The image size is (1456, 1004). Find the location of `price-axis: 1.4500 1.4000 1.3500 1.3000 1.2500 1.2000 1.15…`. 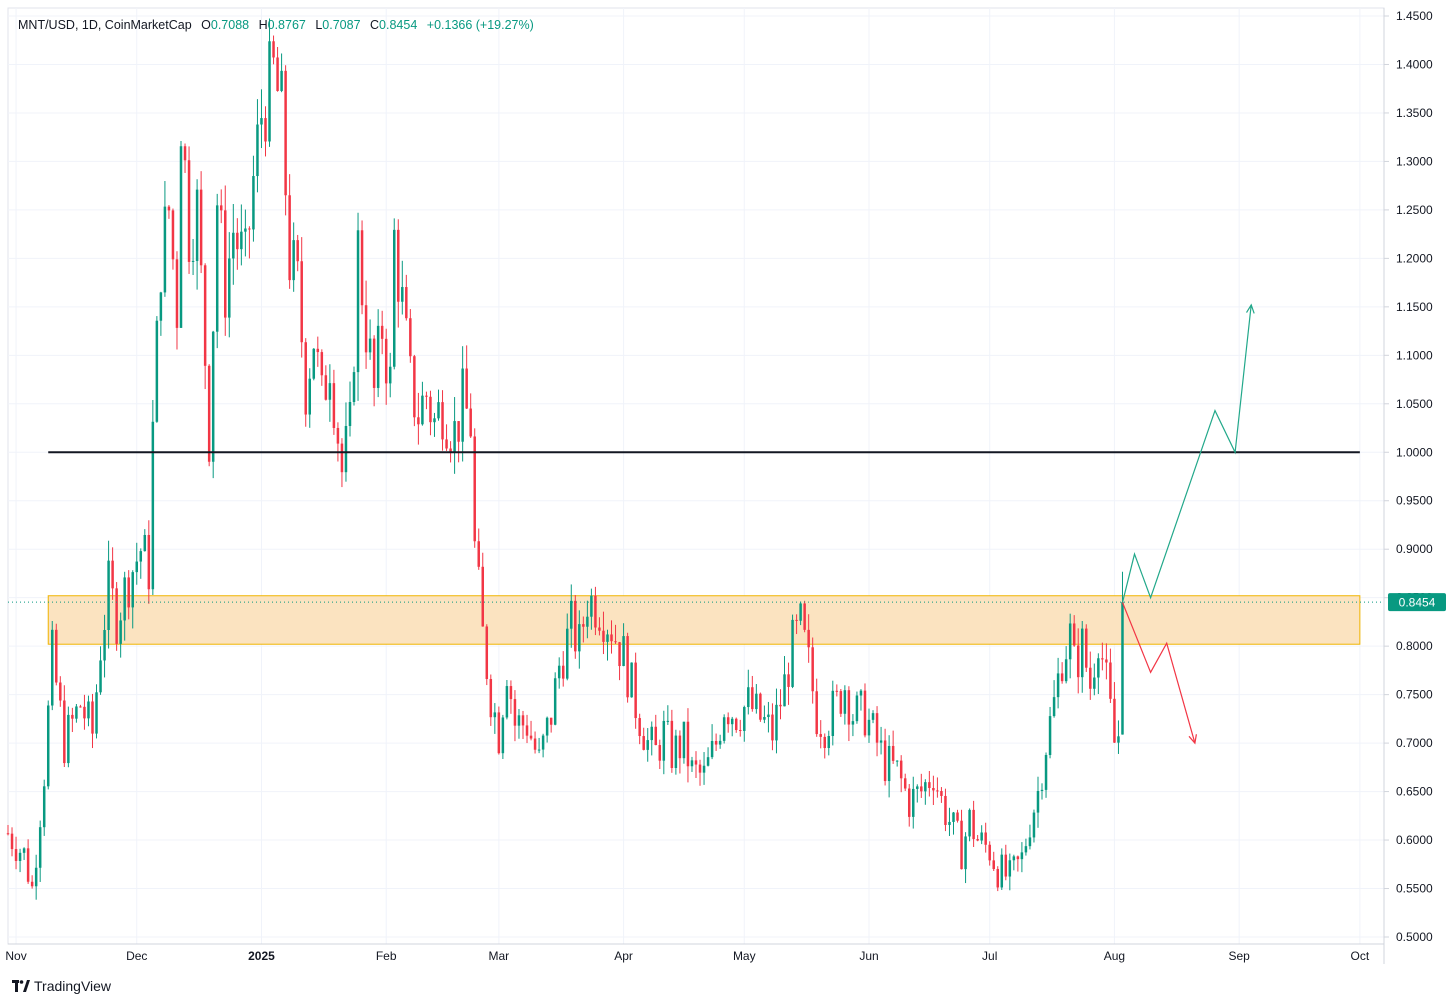

price-axis: 1.4500 1.4000 1.3500 1.3000 1.2500 1.2000 1.15… is located at coordinates (1414, 486).